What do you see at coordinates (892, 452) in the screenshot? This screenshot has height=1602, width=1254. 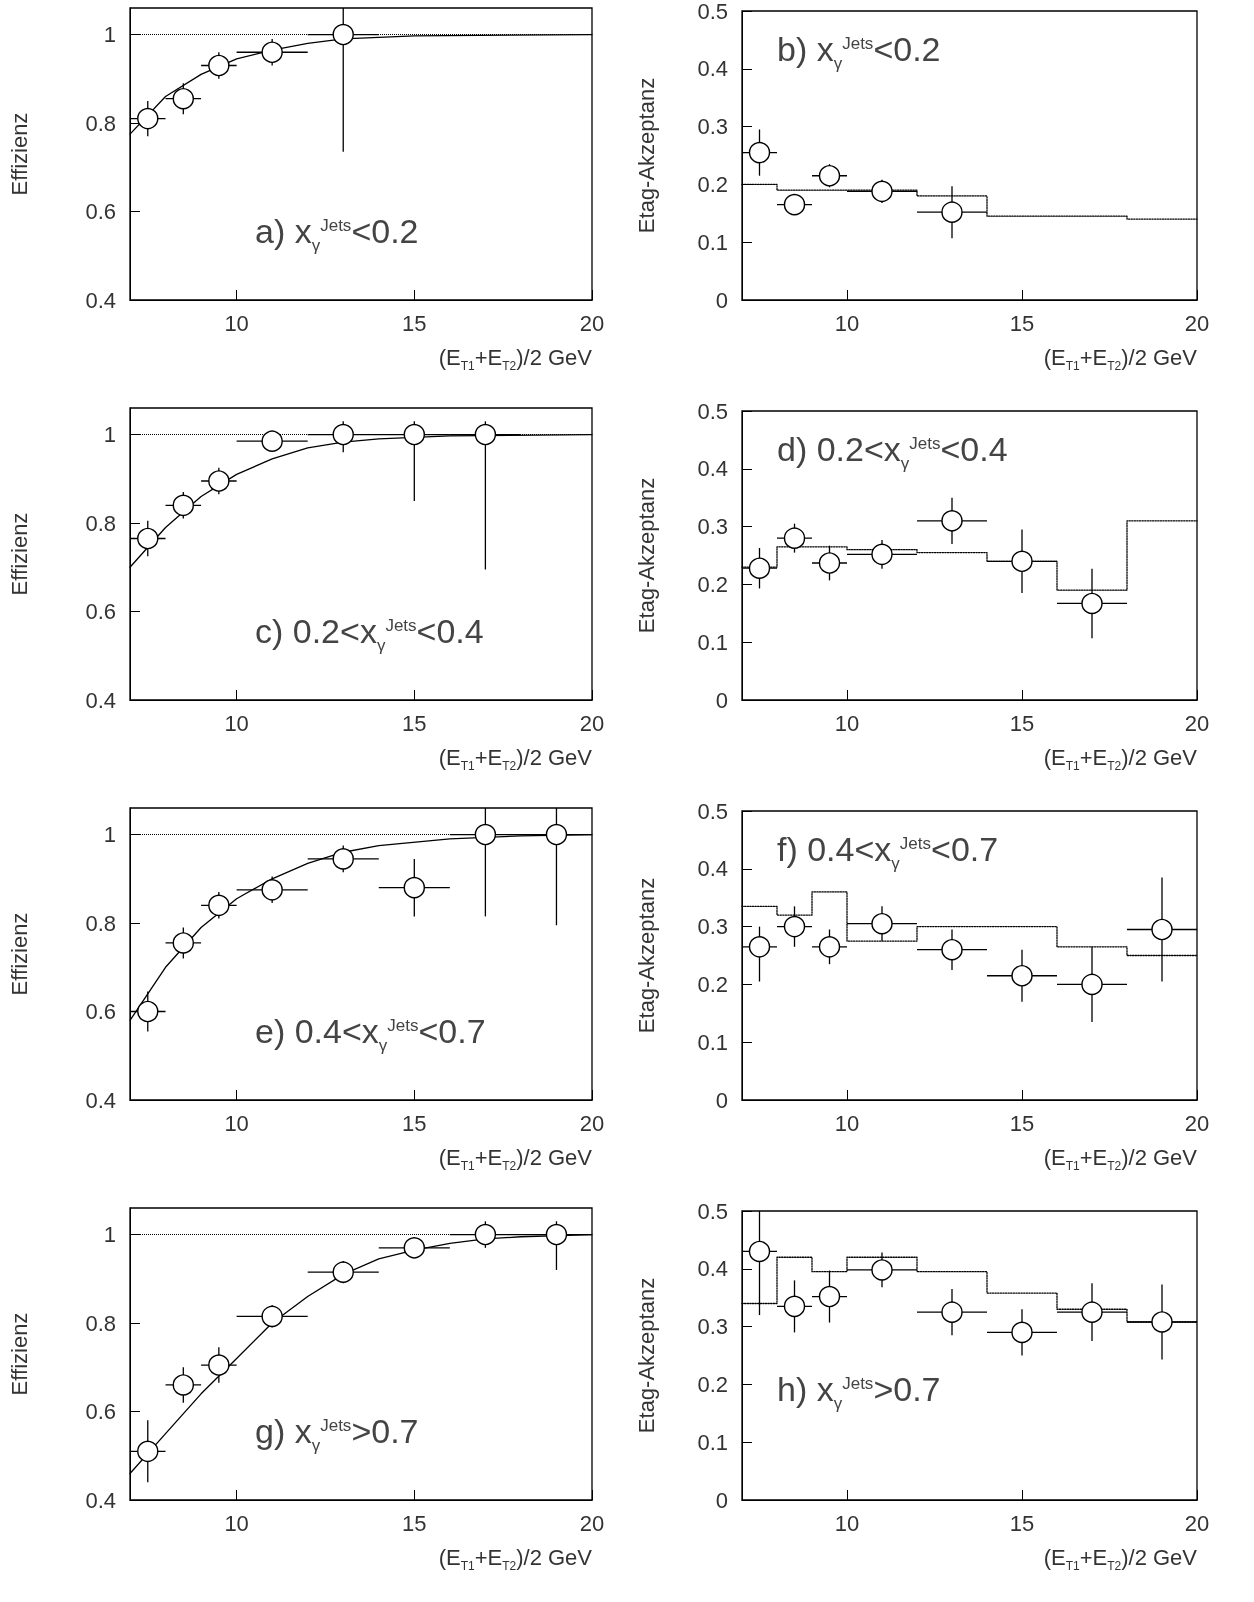 I see `annotation: d) 0.2<x$_{γ}$$^{Jets}$<0.4` at bounding box center [892, 452].